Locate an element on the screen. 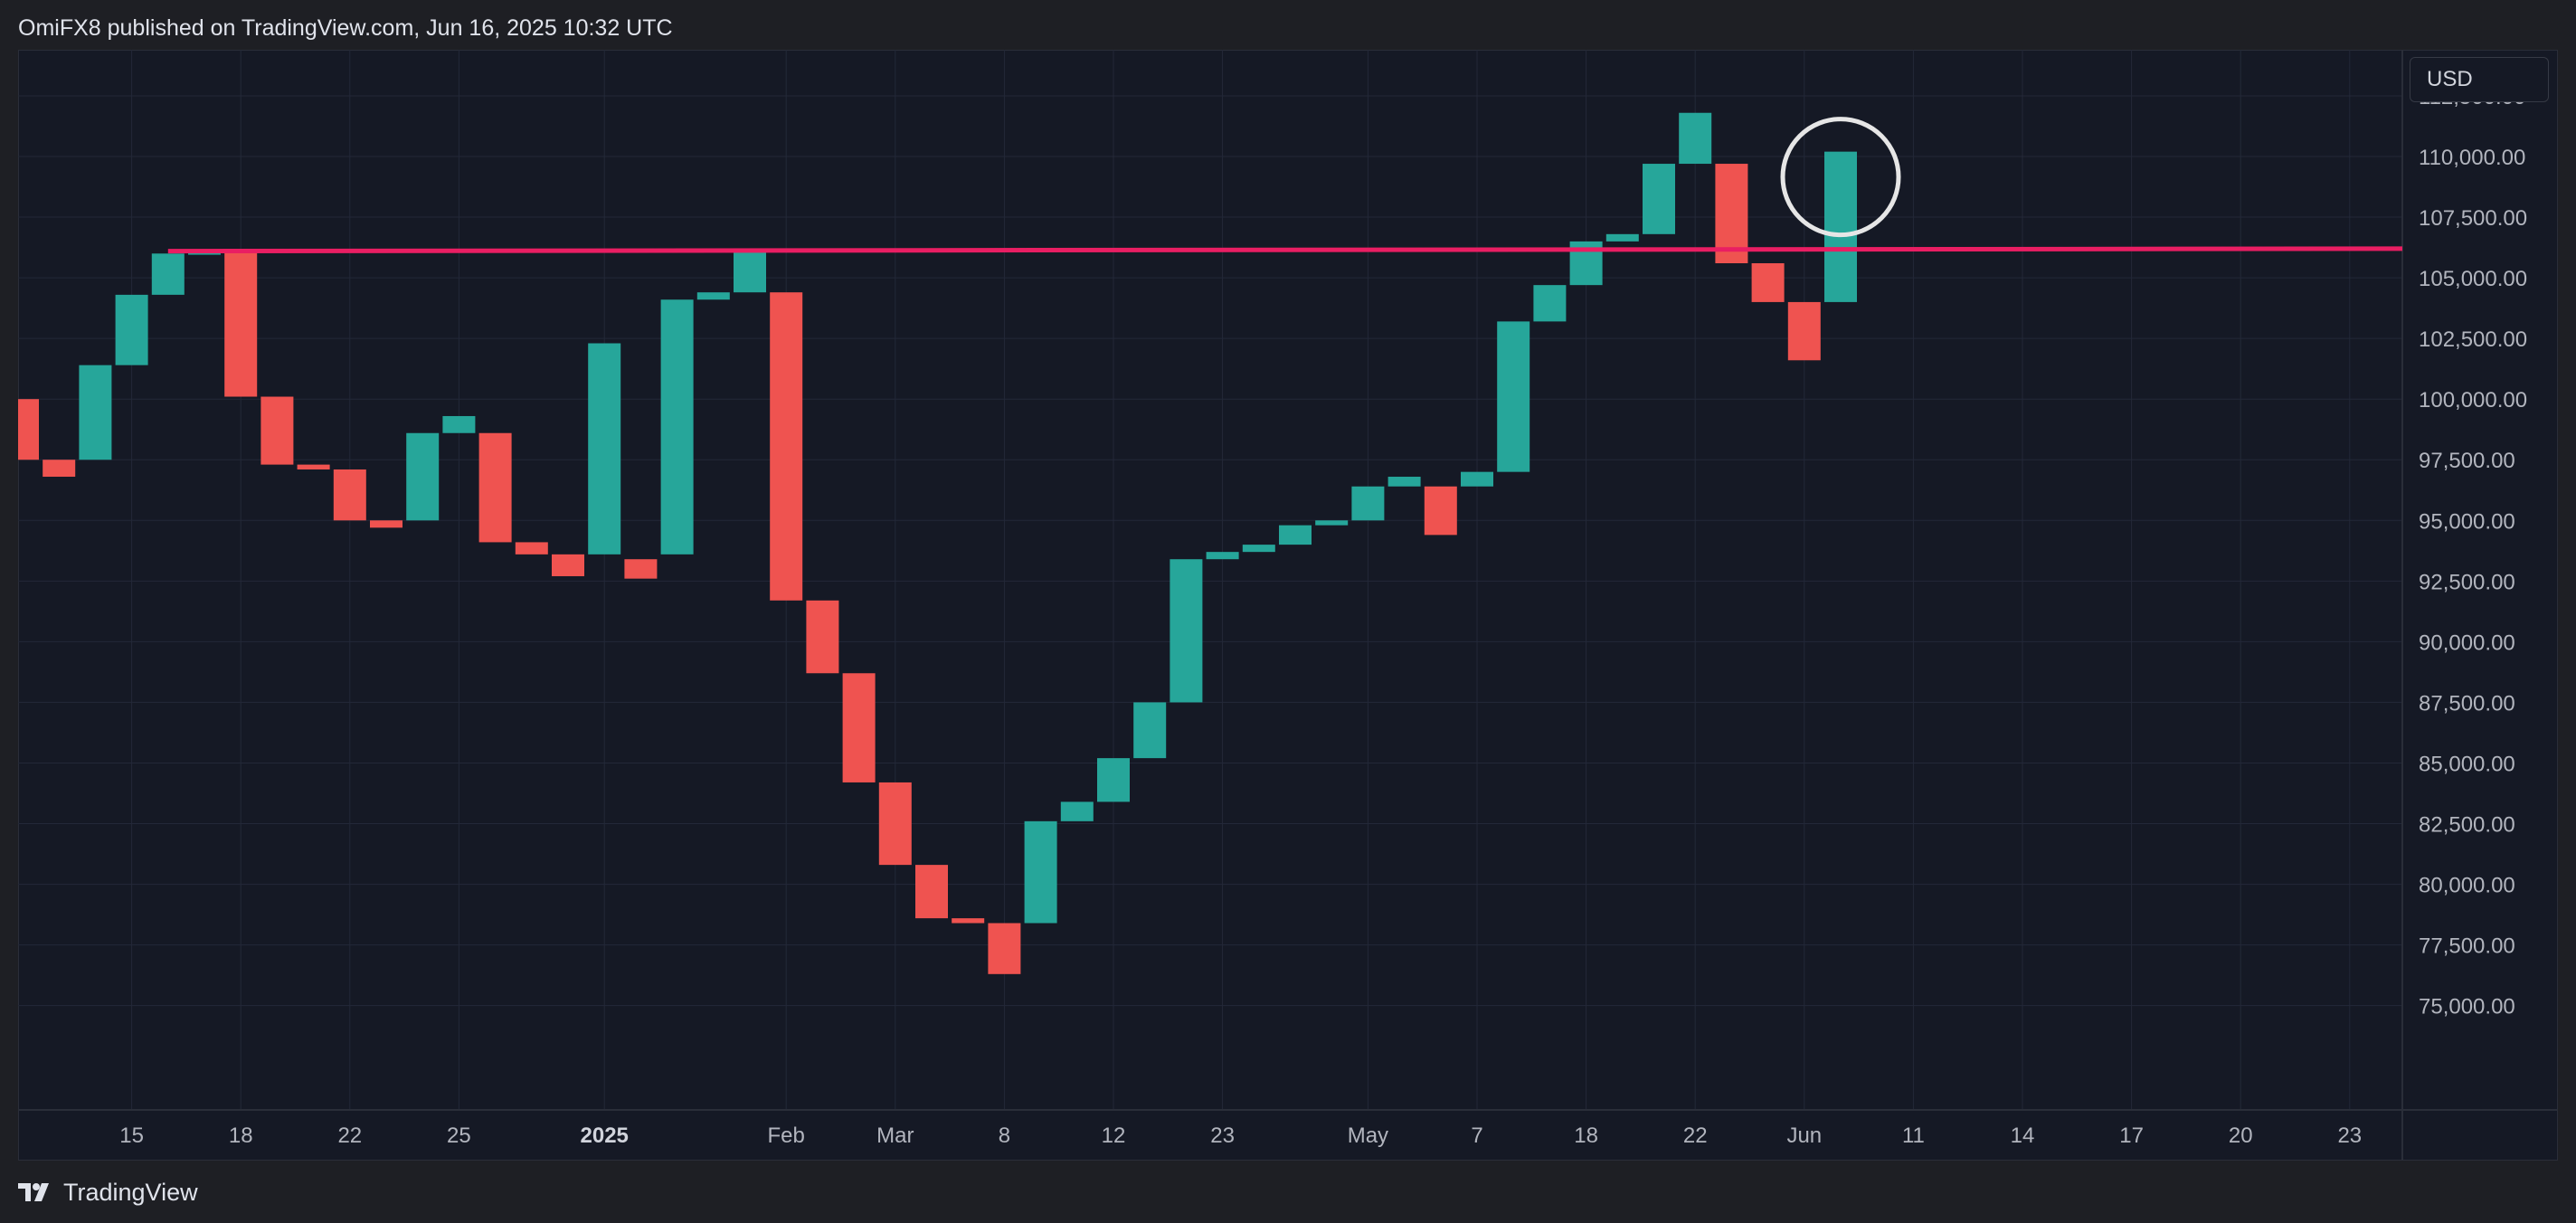 This screenshot has height=1223, width=2576. price-tick-label: 75,000.00 is located at coordinates (2467, 1007).